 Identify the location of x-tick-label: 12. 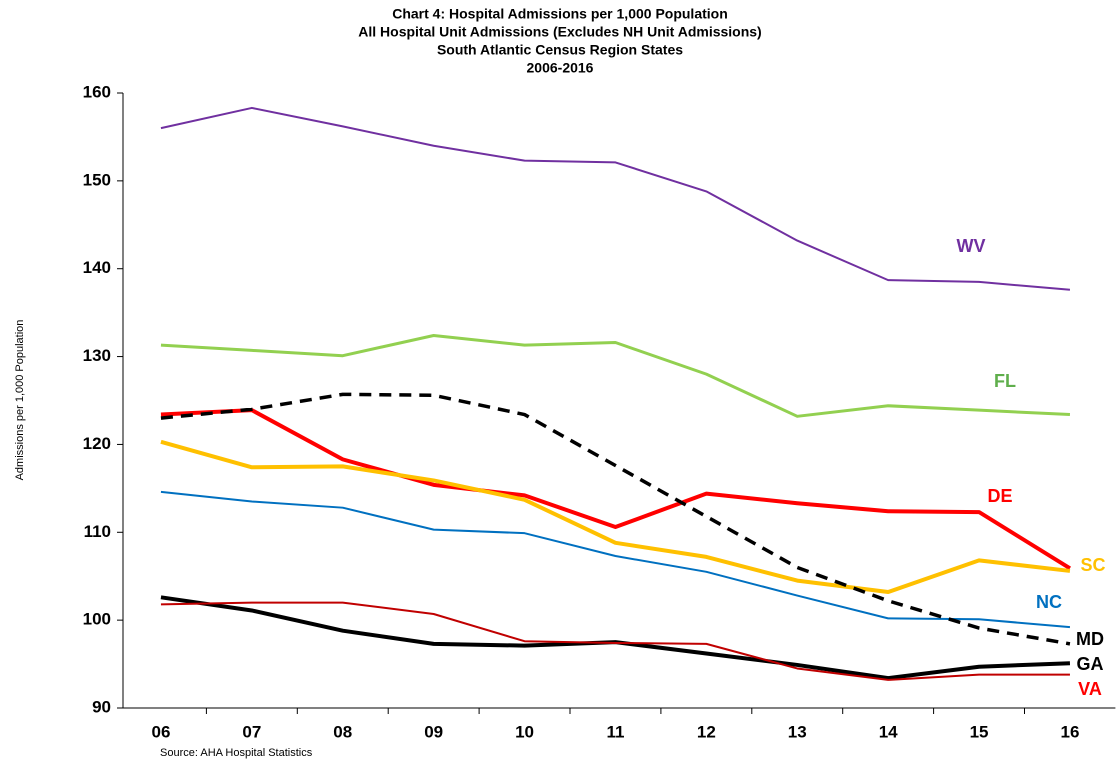
(706, 731).